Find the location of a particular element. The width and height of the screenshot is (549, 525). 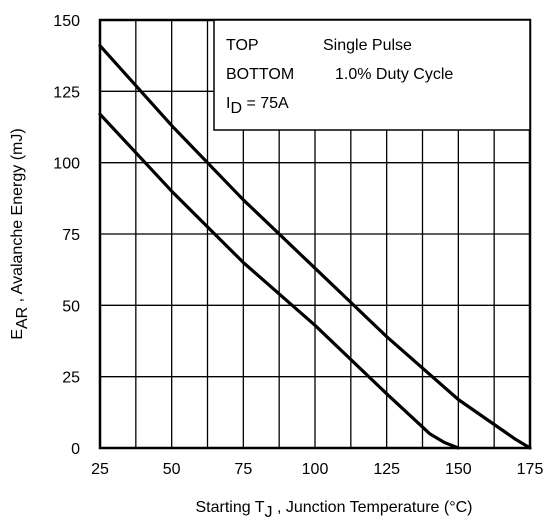

x-axis-title-main: Starting T is located at coordinates (229, 507).